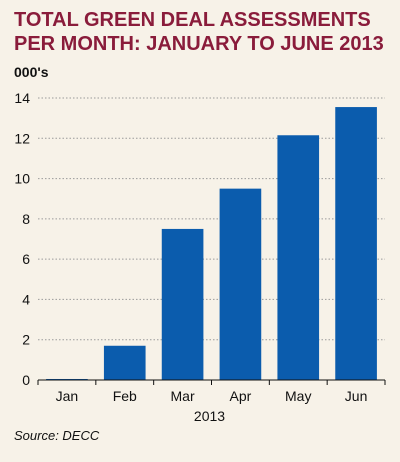 The width and height of the screenshot is (400, 462). I want to click on y-tick-label: 8, so click(26, 219).